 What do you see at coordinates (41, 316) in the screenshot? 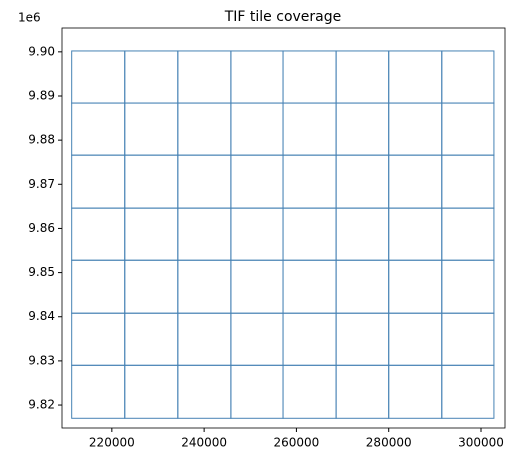
I see `y-tick-label: 9.84` at bounding box center [41, 316].